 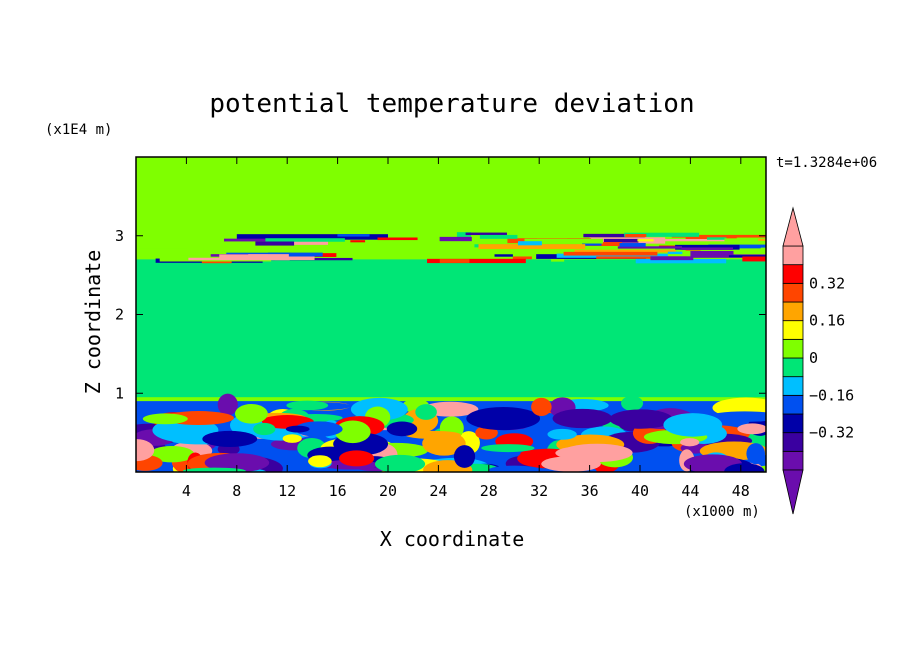 I want to click on x-tick-label: 36, so click(x=590, y=491).